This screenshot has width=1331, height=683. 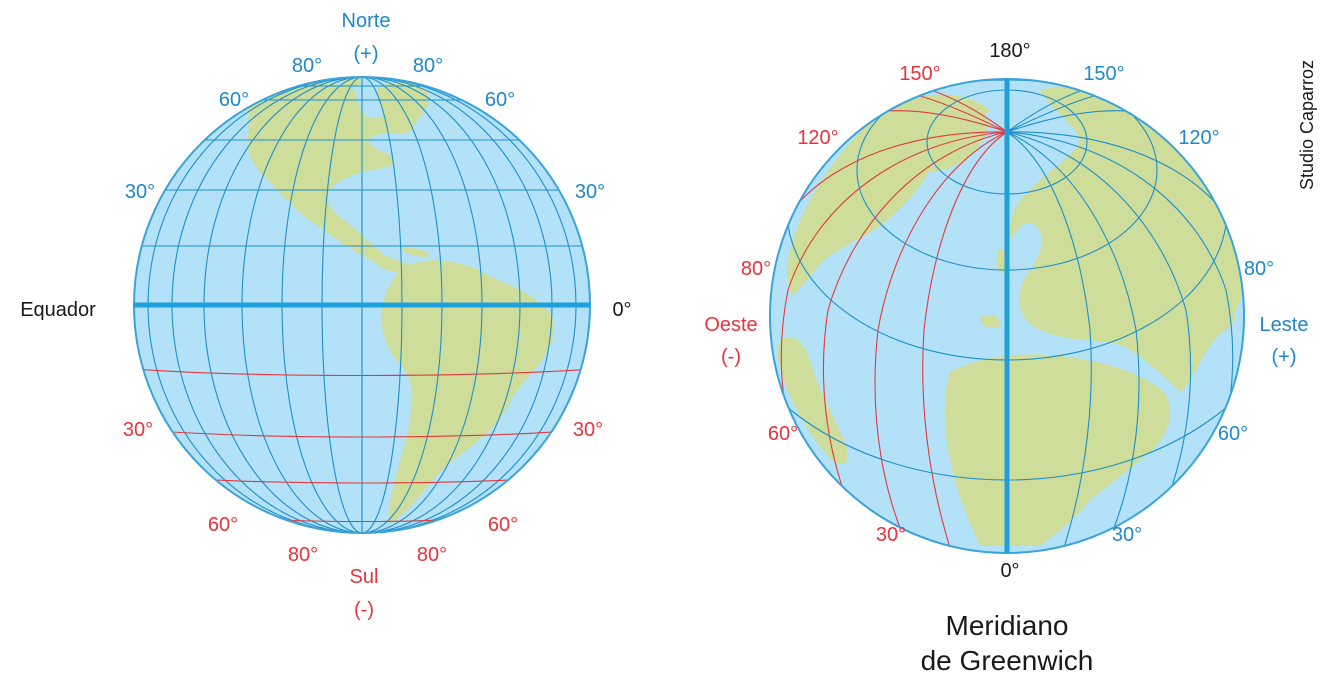 I want to click on lon-label-w80: 80°, so click(x=756, y=269).